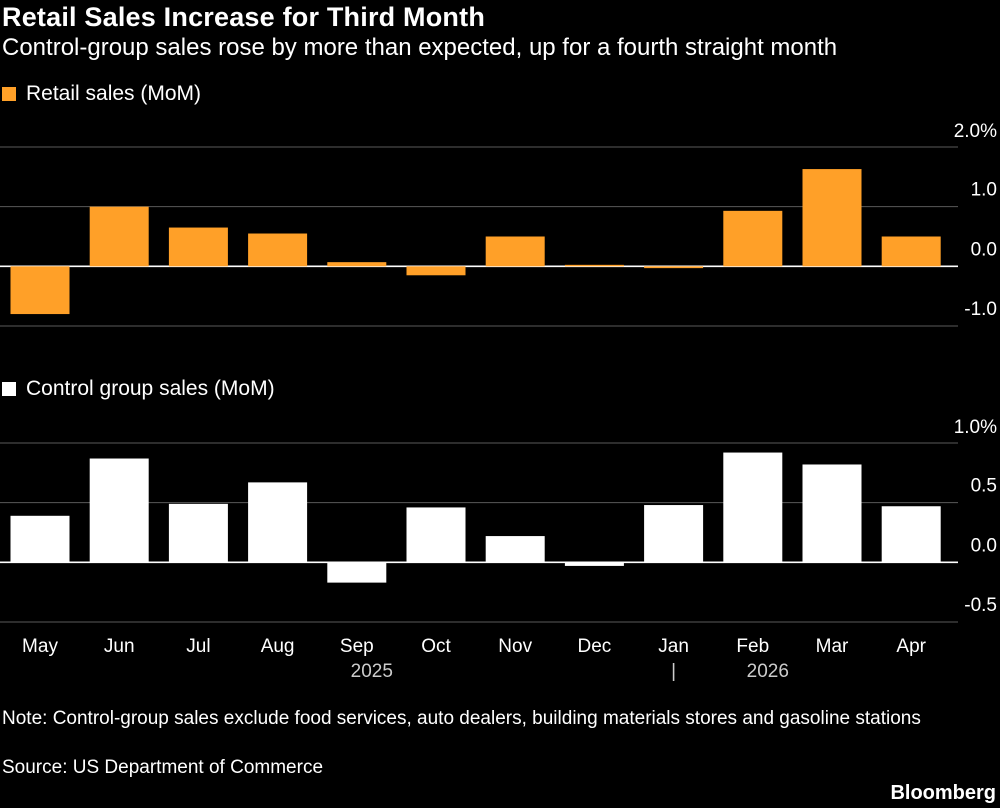 Image resolution: width=1000 pixels, height=808 pixels. I want to click on y-tick-label-control: -0.5, so click(980, 605).